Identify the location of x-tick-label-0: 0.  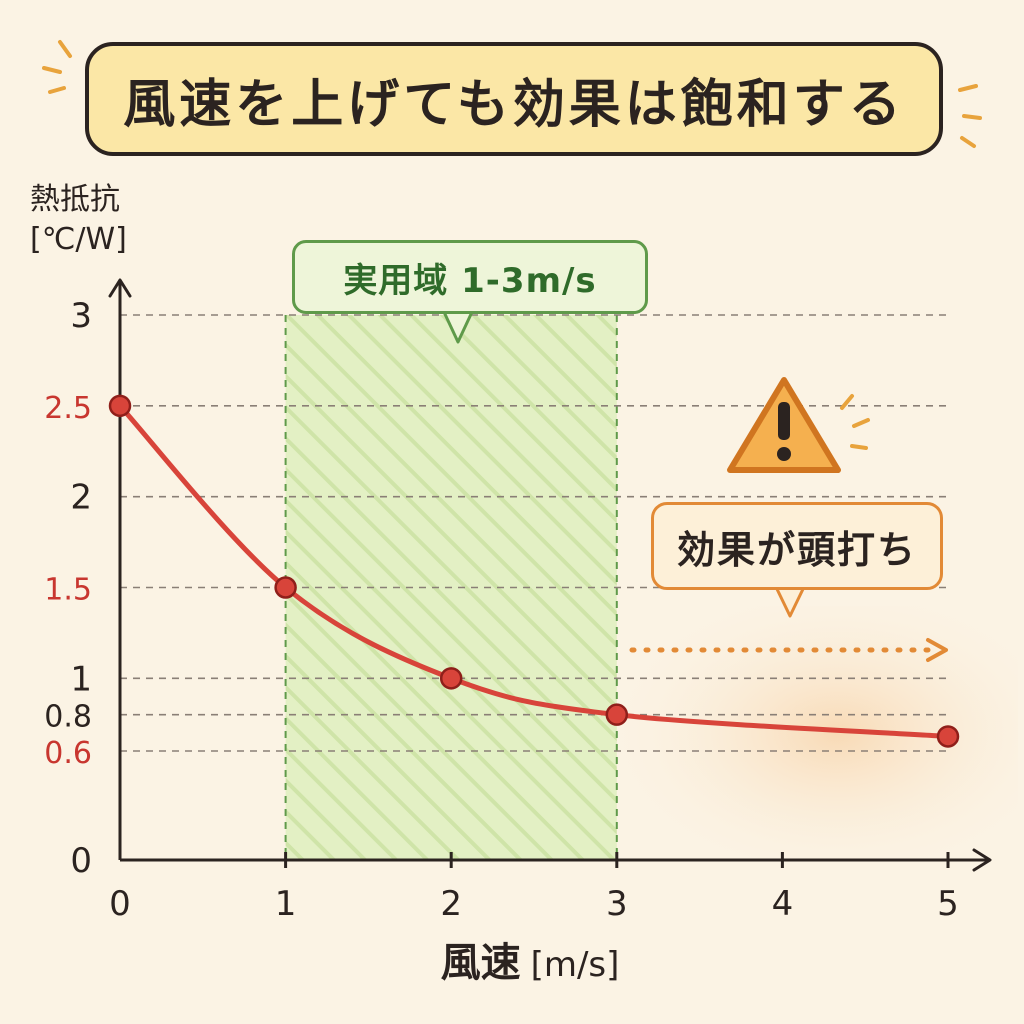
(120, 904).